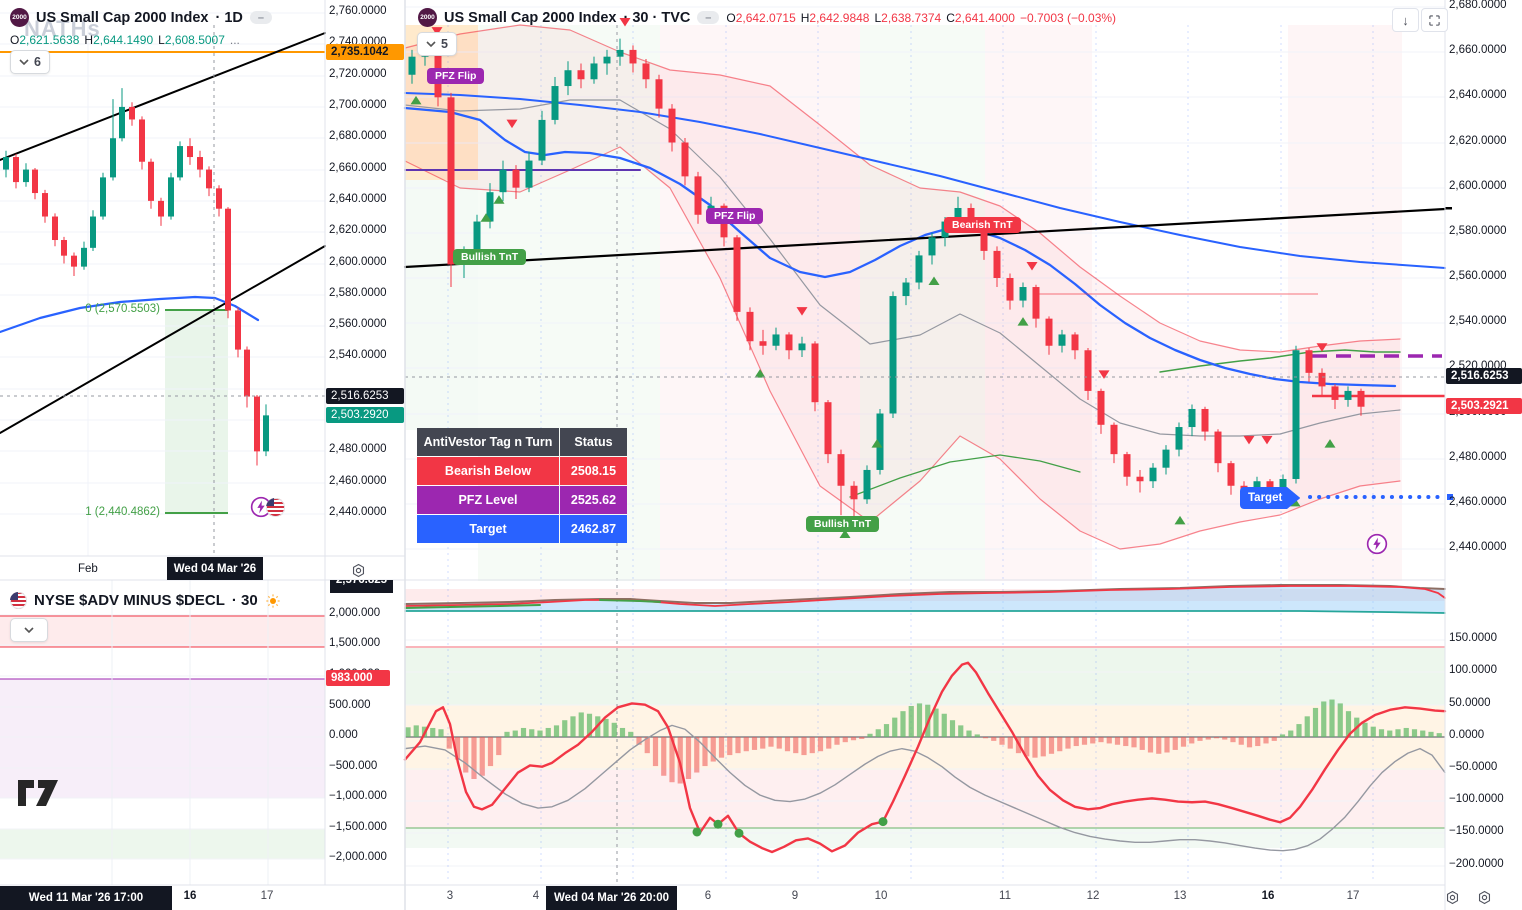 This screenshot has height=910, width=1522. Describe the element at coordinates (1377, 544) in the screenshot. I see `lightning-icon` at that location.